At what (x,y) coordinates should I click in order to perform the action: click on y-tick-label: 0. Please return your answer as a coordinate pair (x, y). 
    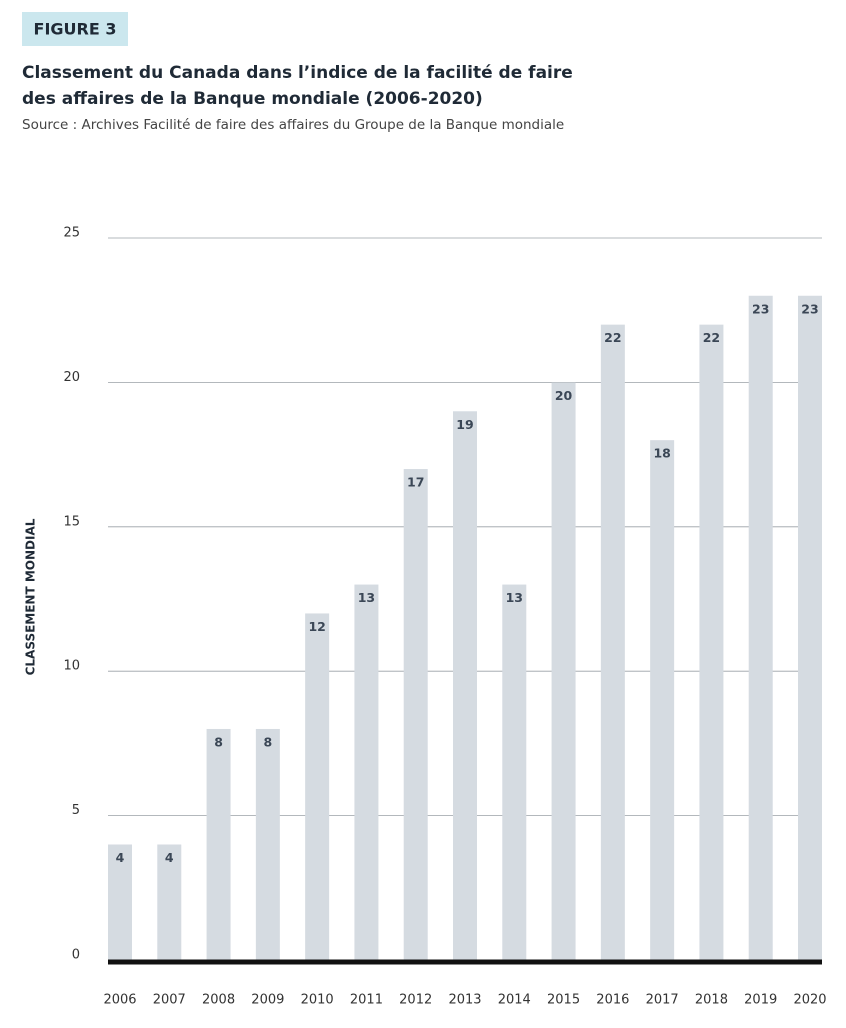
    Looking at the image, I should click on (76, 955).